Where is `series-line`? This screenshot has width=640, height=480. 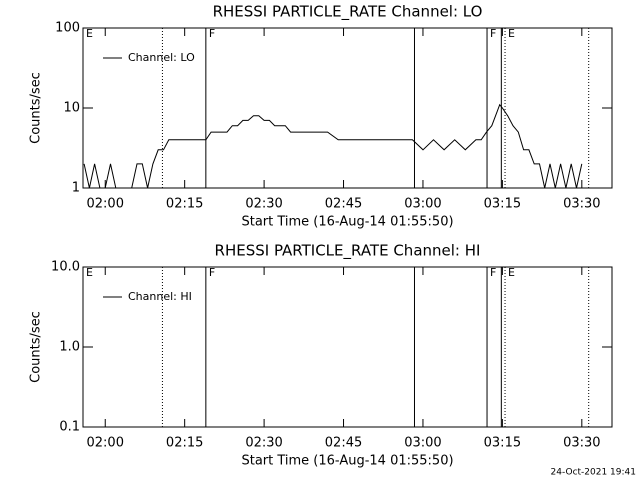 series-line is located at coordinates (333, 146).